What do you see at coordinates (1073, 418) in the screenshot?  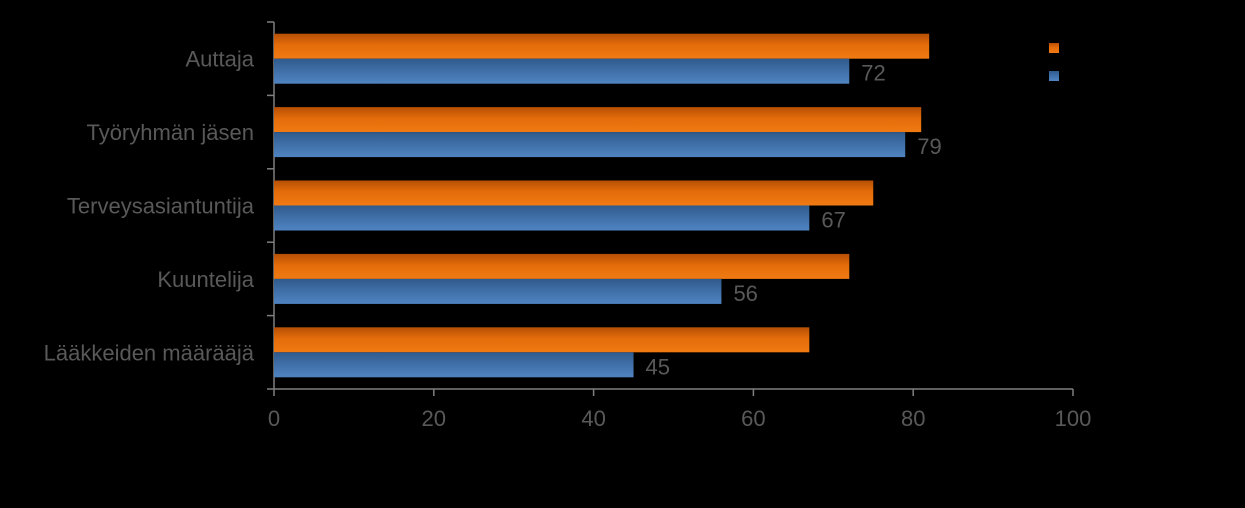 I see `x-tick-label: 100` at bounding box center [1073, 418].